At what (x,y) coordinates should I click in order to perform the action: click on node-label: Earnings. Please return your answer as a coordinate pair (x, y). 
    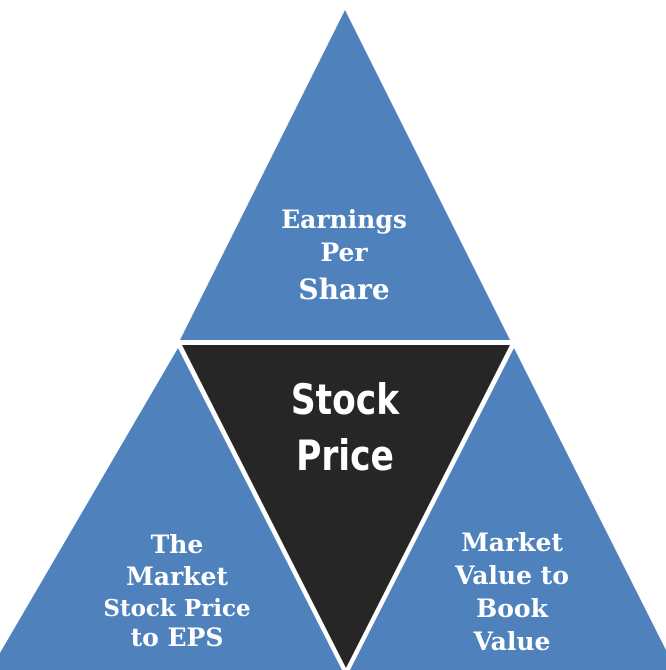
    Looking at the image, I should click on (344, 219).